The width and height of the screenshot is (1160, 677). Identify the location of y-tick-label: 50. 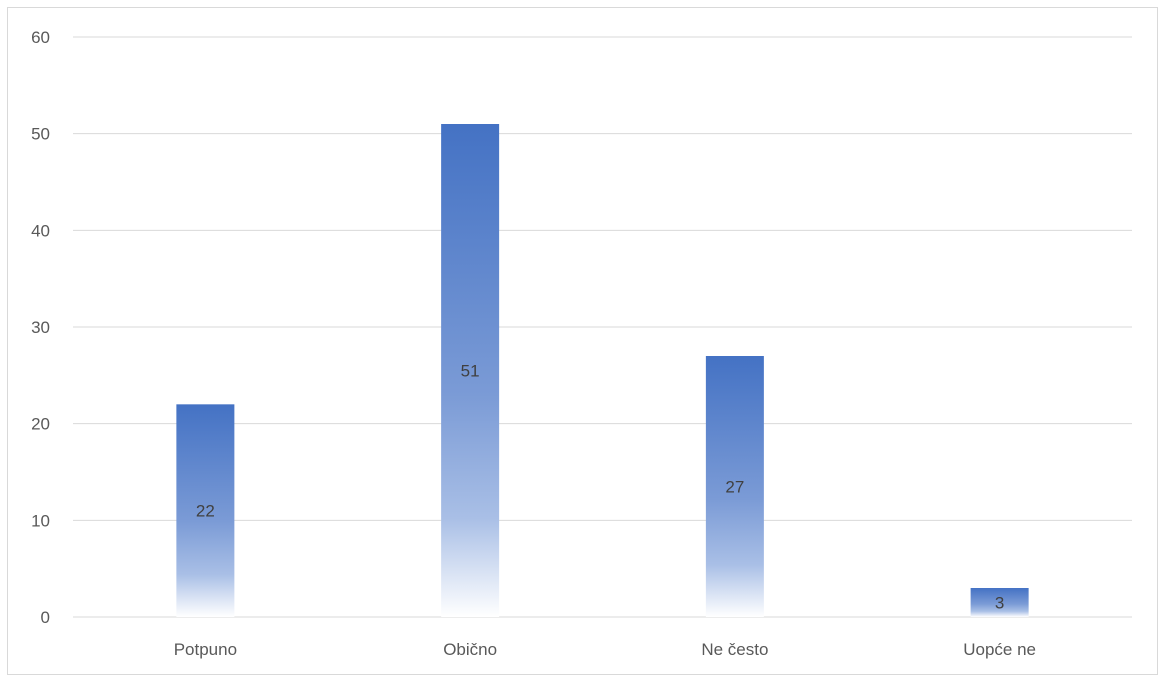
(40, 134).